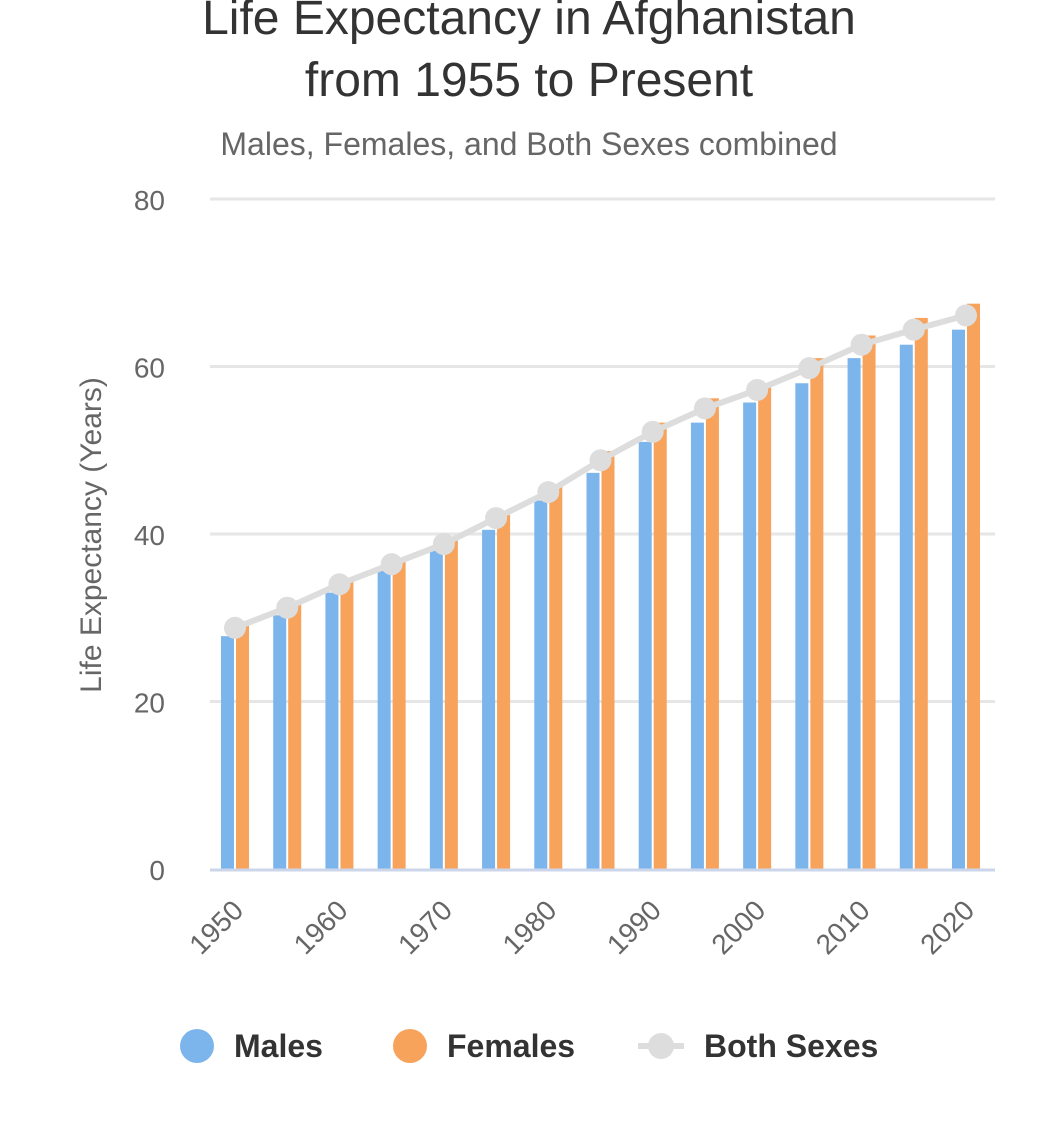 The height and width of the screenshot is (1124, 1058). I want to click on bar-females-2015, so click(921, 593).